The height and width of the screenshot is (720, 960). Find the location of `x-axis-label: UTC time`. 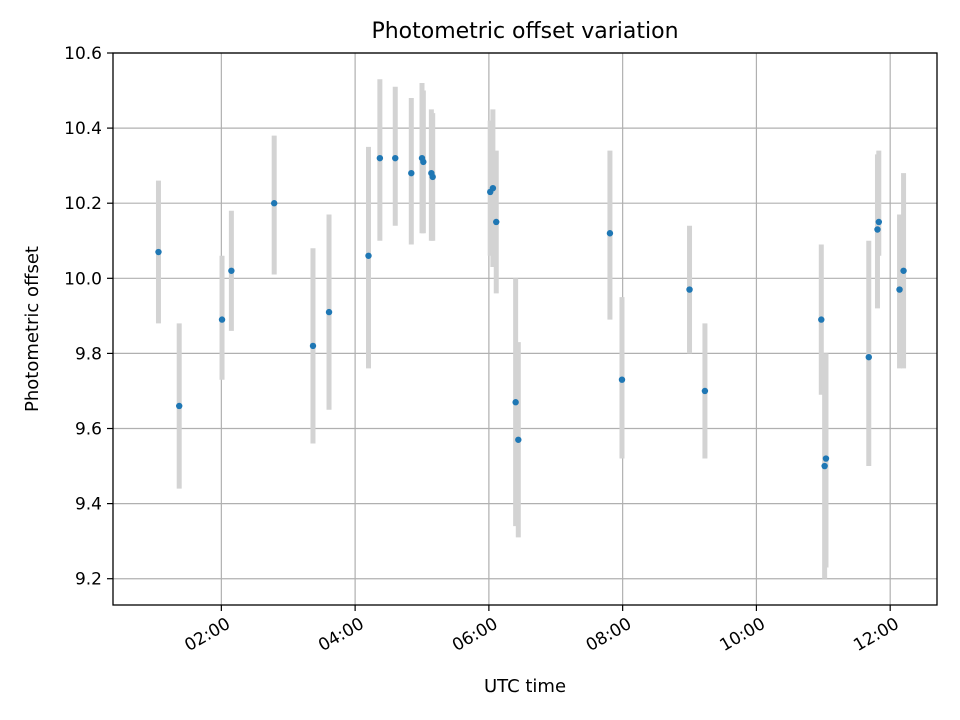

x-axis-label: UTC time is located at coordinates (525, 686).